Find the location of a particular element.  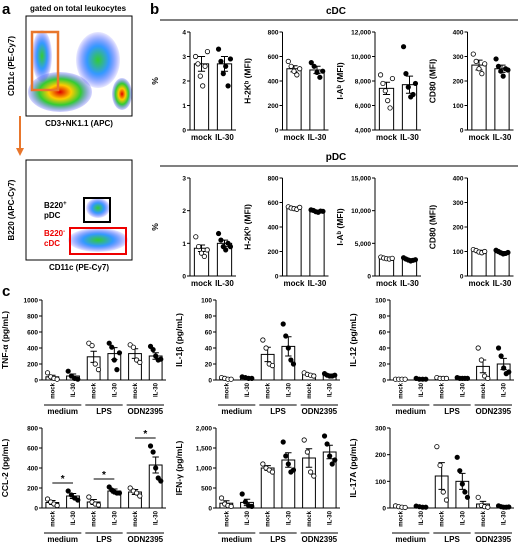

y-axis-label: CCL-2 (pg/mL) is located at coordinates (5, 468).